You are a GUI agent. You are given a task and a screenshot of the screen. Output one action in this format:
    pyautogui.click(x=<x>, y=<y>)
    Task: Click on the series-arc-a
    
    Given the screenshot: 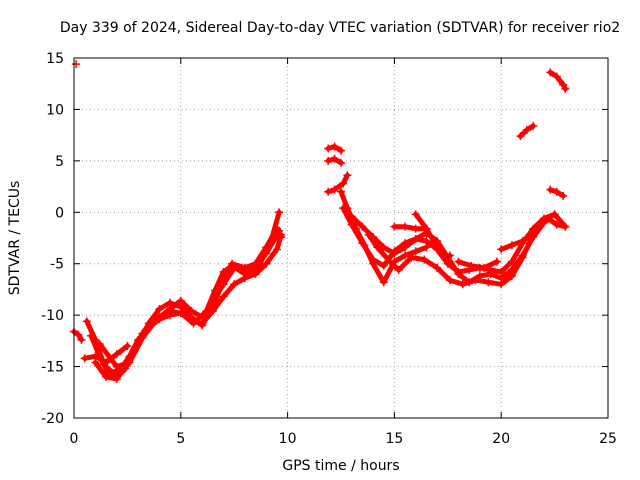 What is the action you would take?
    pyautogui.click(x=76, y=64)
    